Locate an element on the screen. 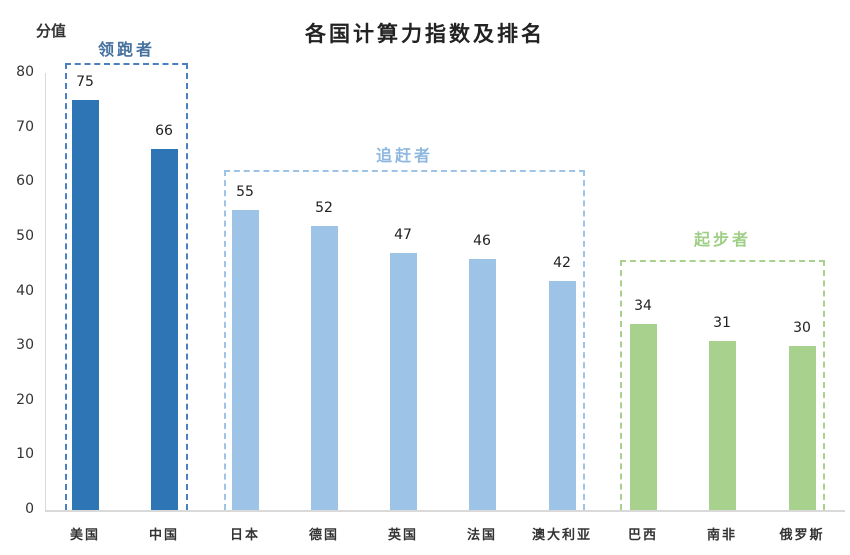  data-label: 66 is located at coordinates (164, 131).